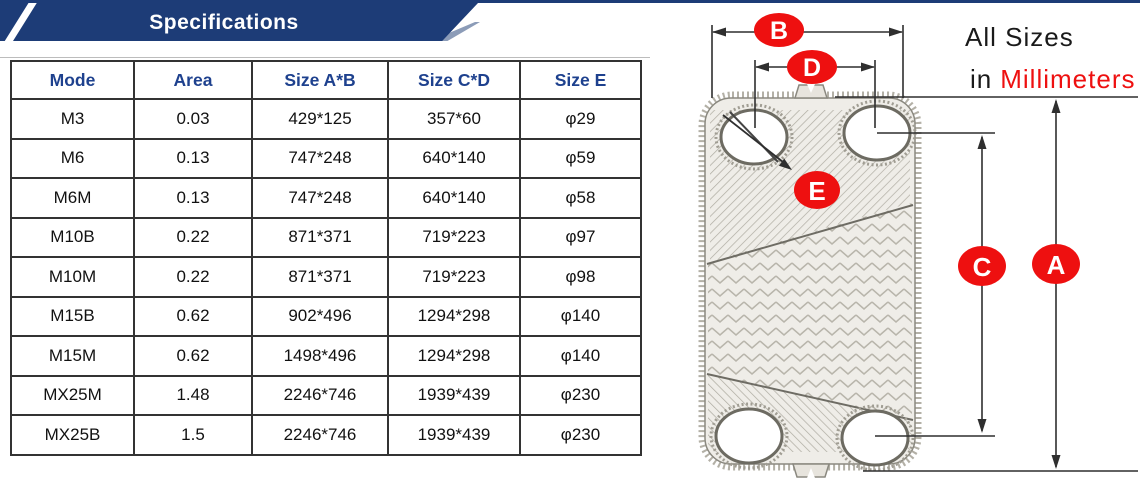 The height and width of the screenshot is (481, 1140). I want to click on dimension-label-d: D, so click(812, 68).